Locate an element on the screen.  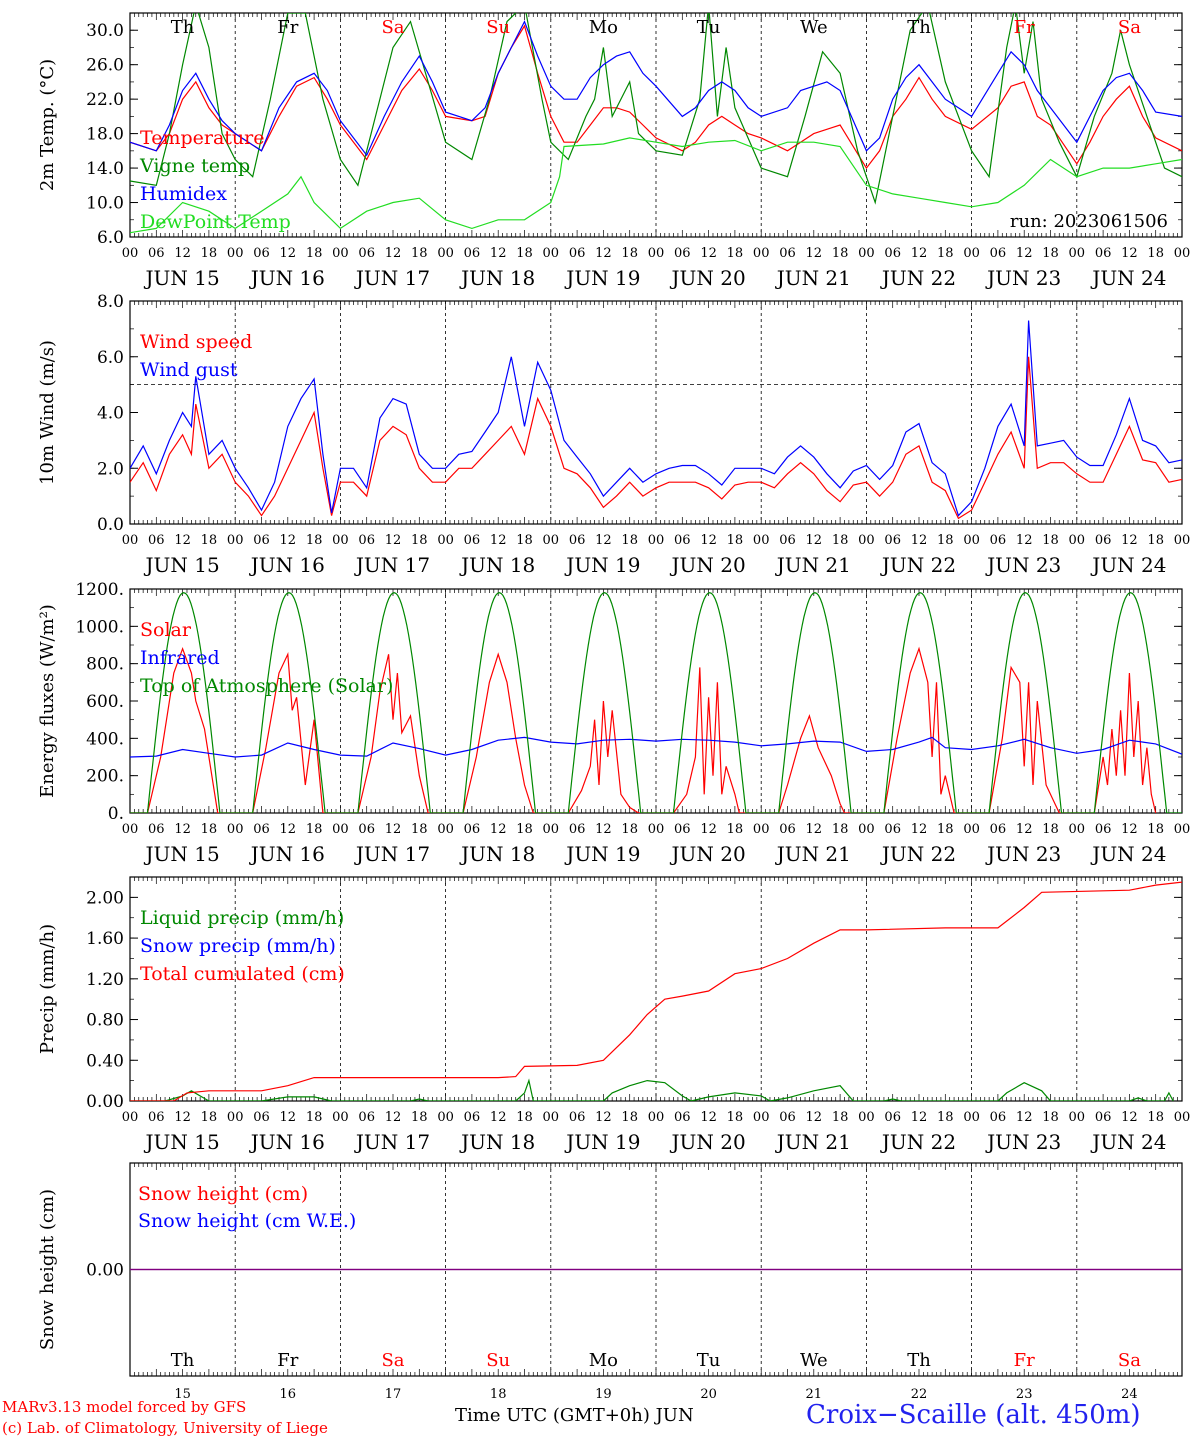
day-number-label: 16 is located at coordinates (288, 1394).